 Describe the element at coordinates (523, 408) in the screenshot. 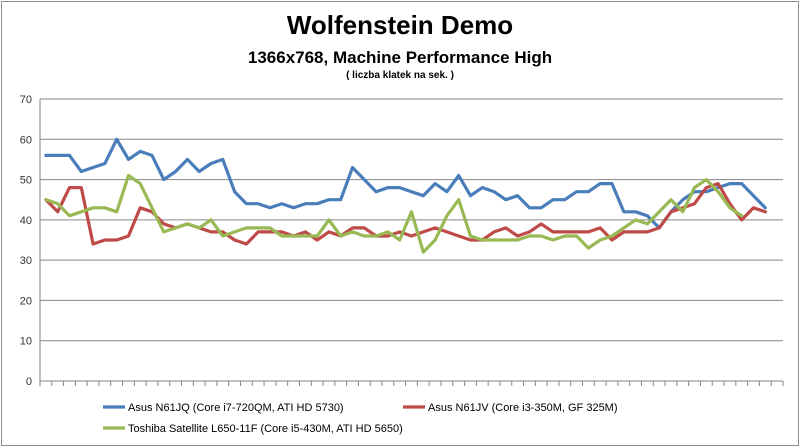

I see `legend-label-2: Asus N61JV (Core i3-350M, GF 325M)` at that location.